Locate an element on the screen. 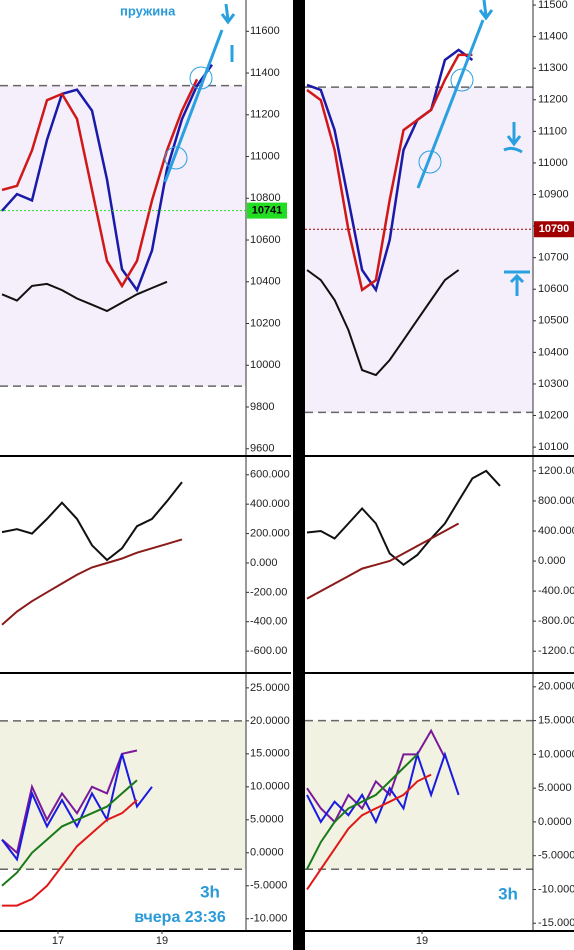  y-tick-label: 10300 is located at coordinates (553, 384).